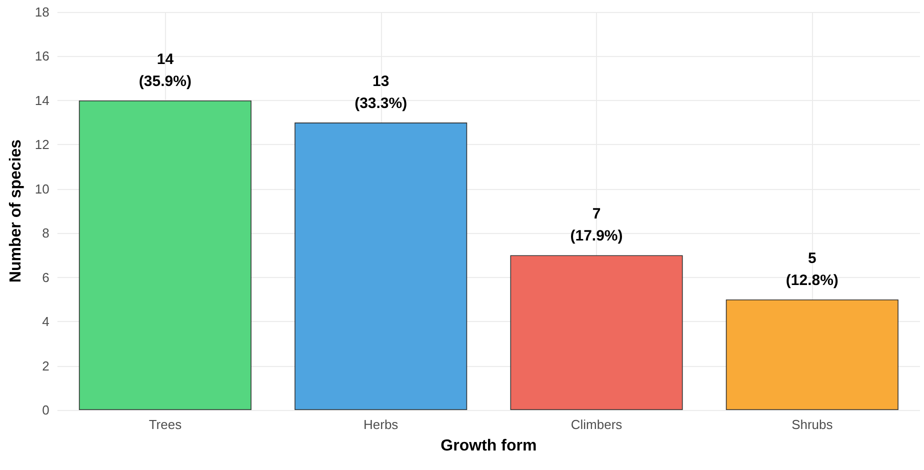  Describe the element at coordinates (596, 424) in the screenshot. I see `x-tick-label: Climbers` at that location.